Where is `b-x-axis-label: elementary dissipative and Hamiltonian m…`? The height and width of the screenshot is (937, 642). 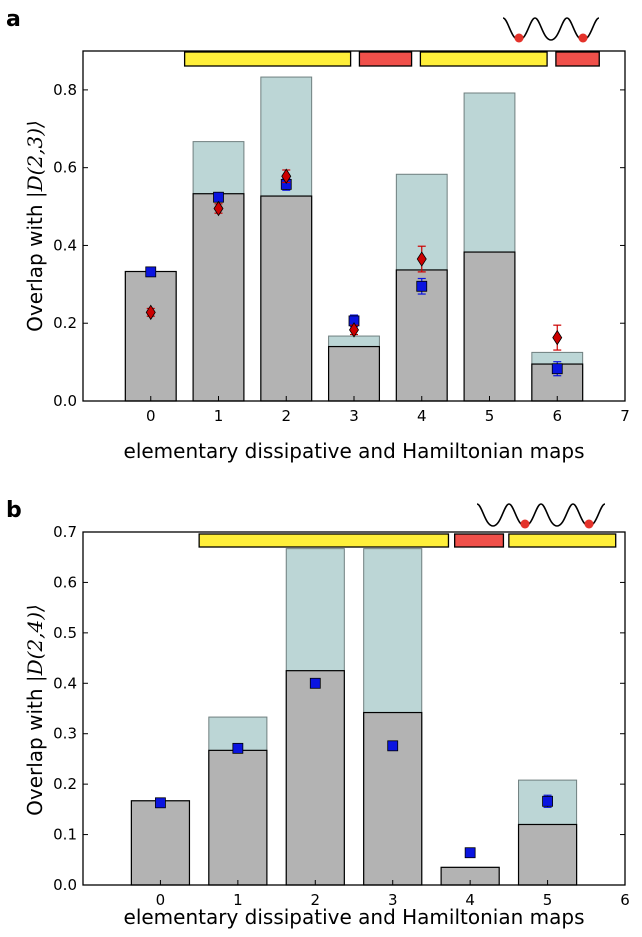
b-x-axis-label: elementary dissipative and Hamiltonian m… is located at coordinates (354, 917).